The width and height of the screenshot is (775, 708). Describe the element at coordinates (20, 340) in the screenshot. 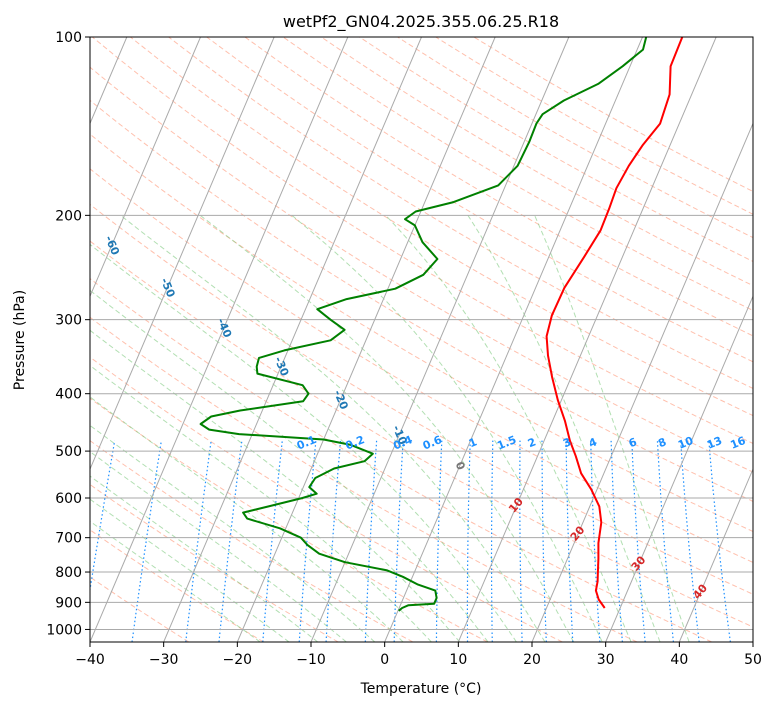

I see `y-axis-title: Pressure (hPa)` at that location.